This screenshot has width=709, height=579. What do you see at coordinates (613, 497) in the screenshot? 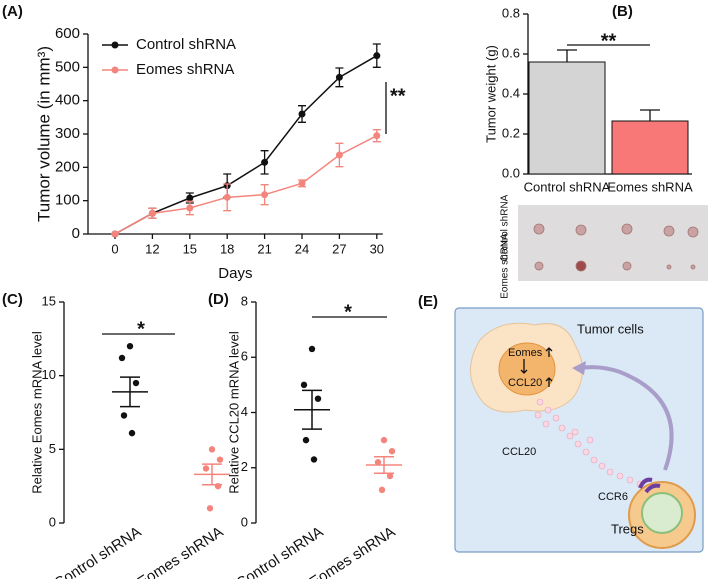
I see `ccr6-label: CCR6` at bounding box center [613, 497].